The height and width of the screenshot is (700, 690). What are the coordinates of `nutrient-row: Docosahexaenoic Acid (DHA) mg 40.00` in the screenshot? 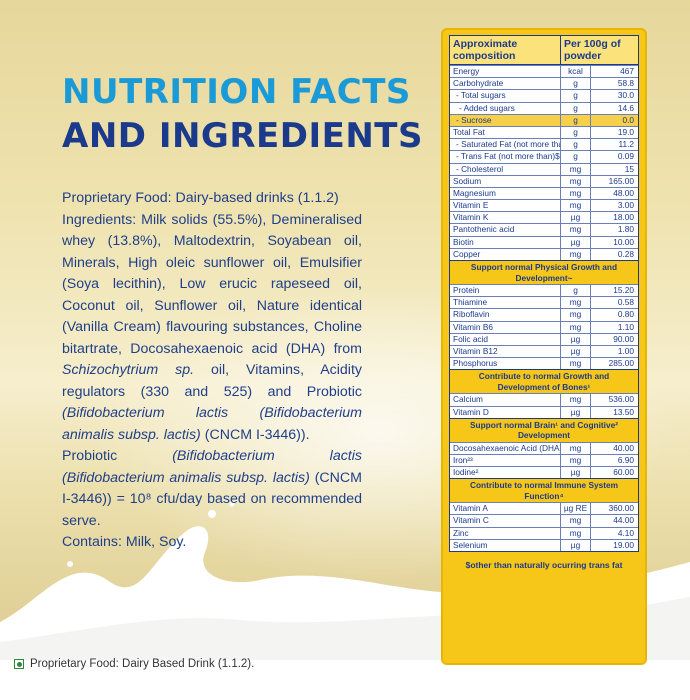 It's located at (544, 447).